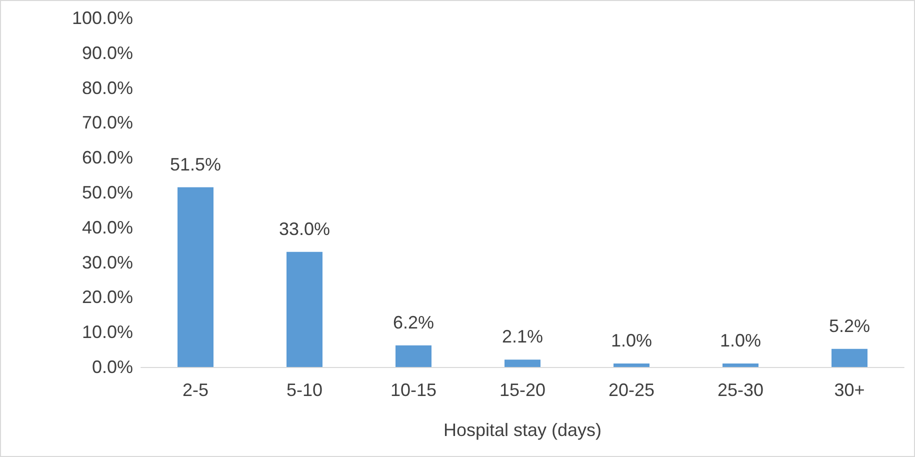  I want to click on y-tick-label: 50.0%, so click(107, 192).